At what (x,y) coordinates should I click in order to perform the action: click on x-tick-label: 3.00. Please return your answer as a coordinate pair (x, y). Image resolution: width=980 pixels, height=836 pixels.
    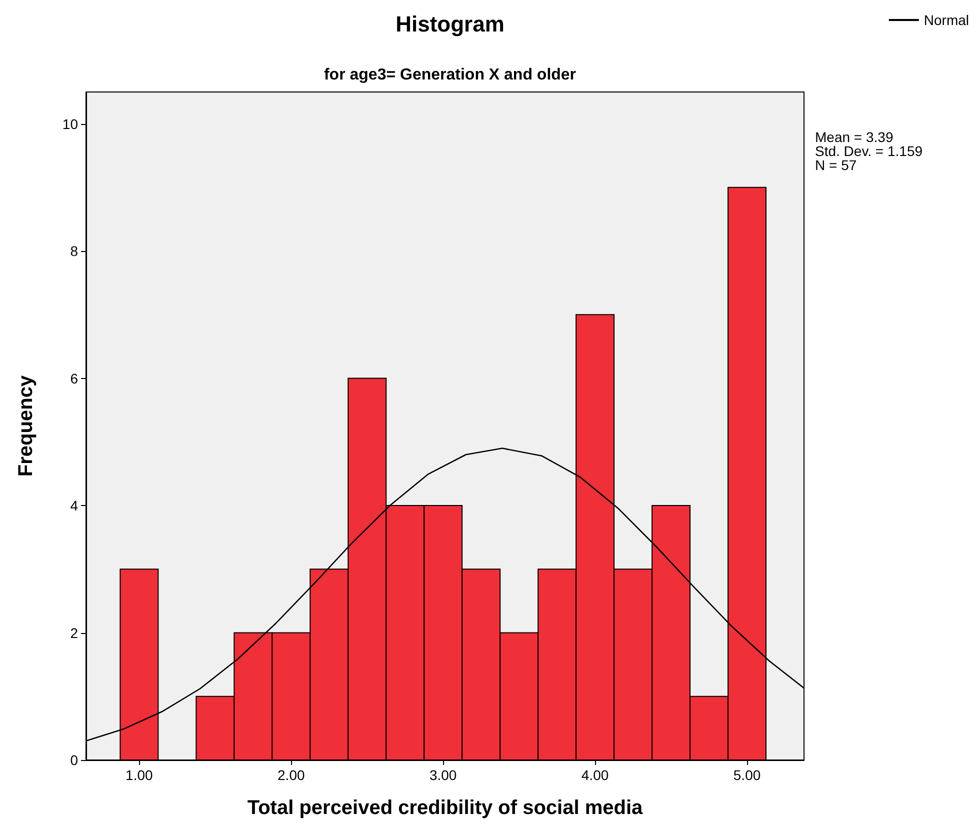
    Looking at the image, I should click on (443, 775).